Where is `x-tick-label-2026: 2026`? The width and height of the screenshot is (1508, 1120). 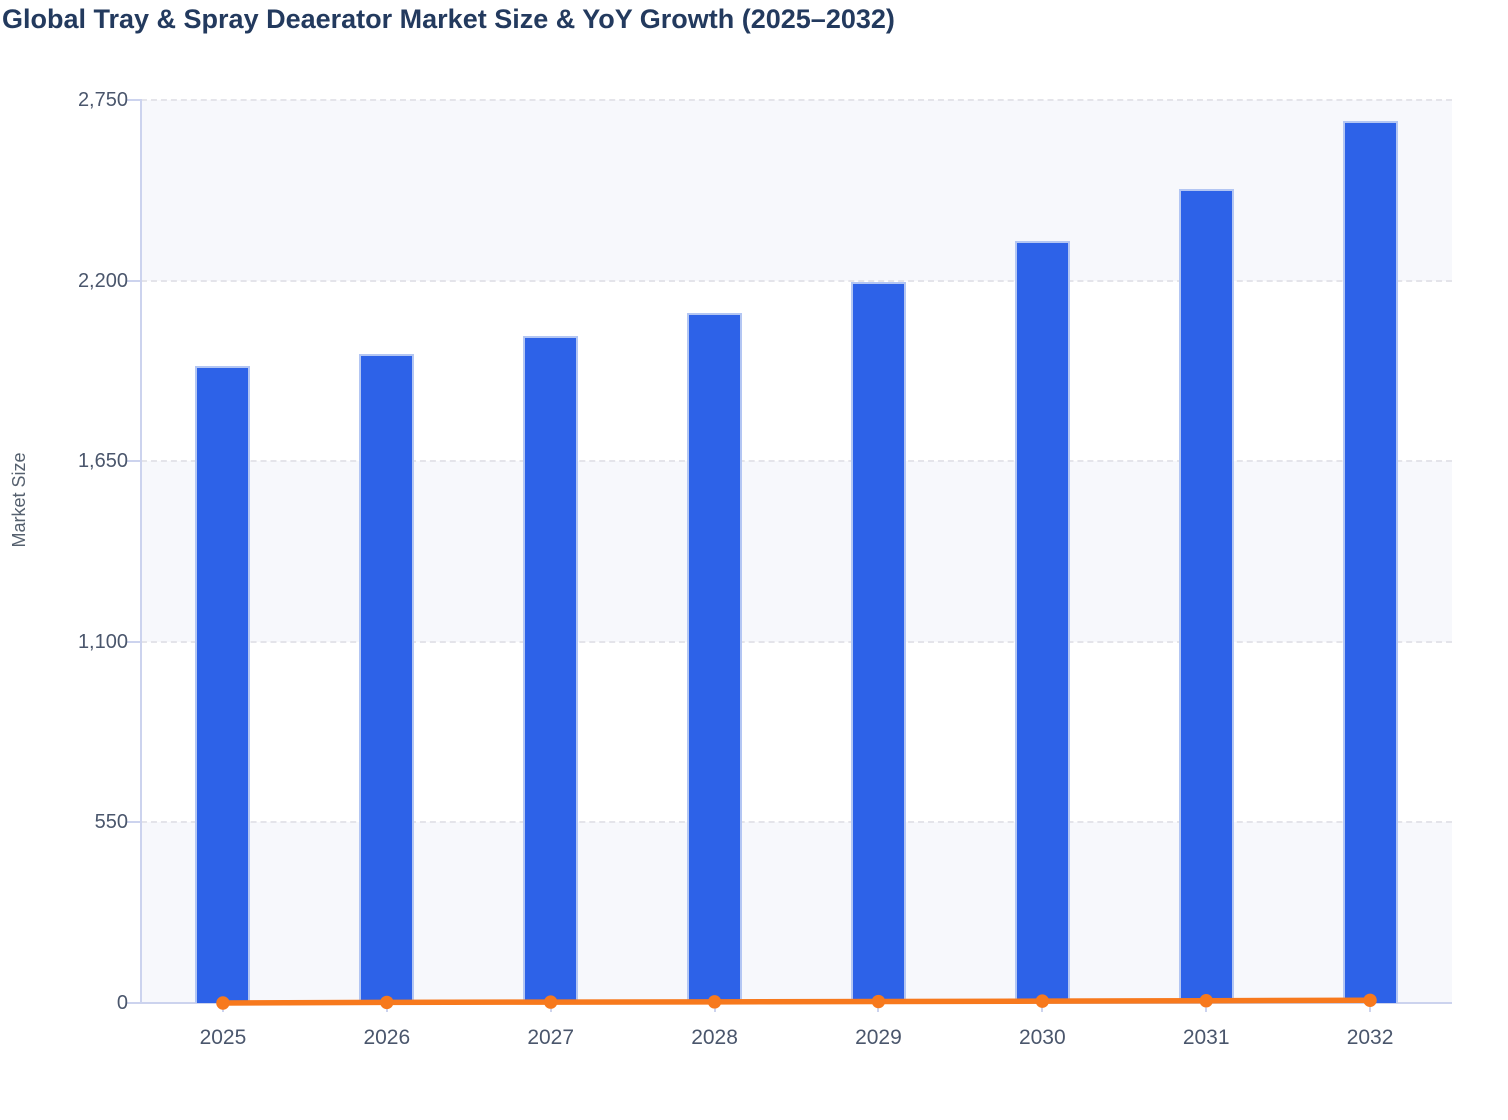
x-tick-label-2026: 2026 is located at coordinates (387, 1037).